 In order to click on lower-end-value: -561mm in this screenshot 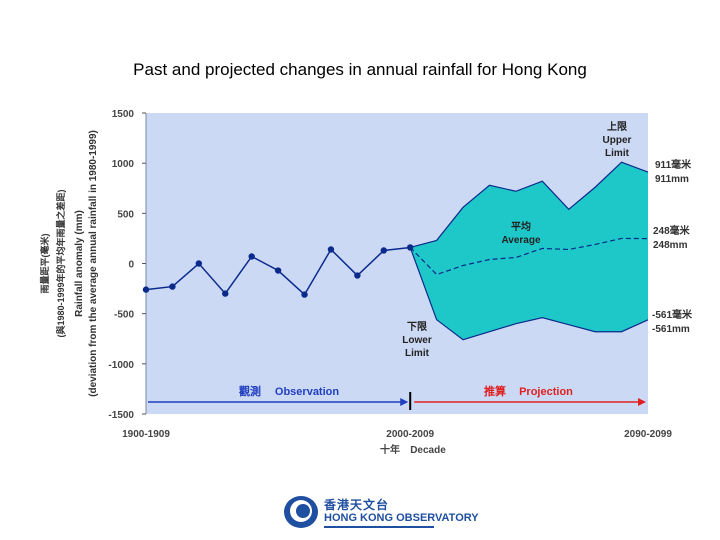, I will do `click(671, 329)`.